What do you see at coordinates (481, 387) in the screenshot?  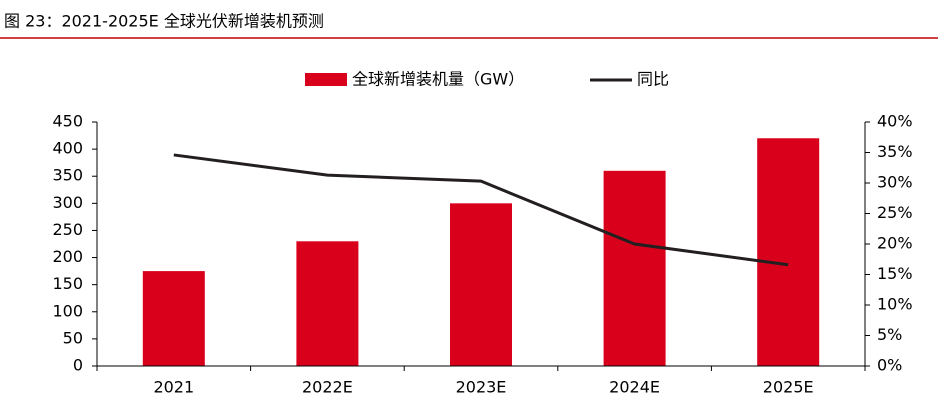 I see `x-tick-label: 2023E` at bounding box center [481, 387].